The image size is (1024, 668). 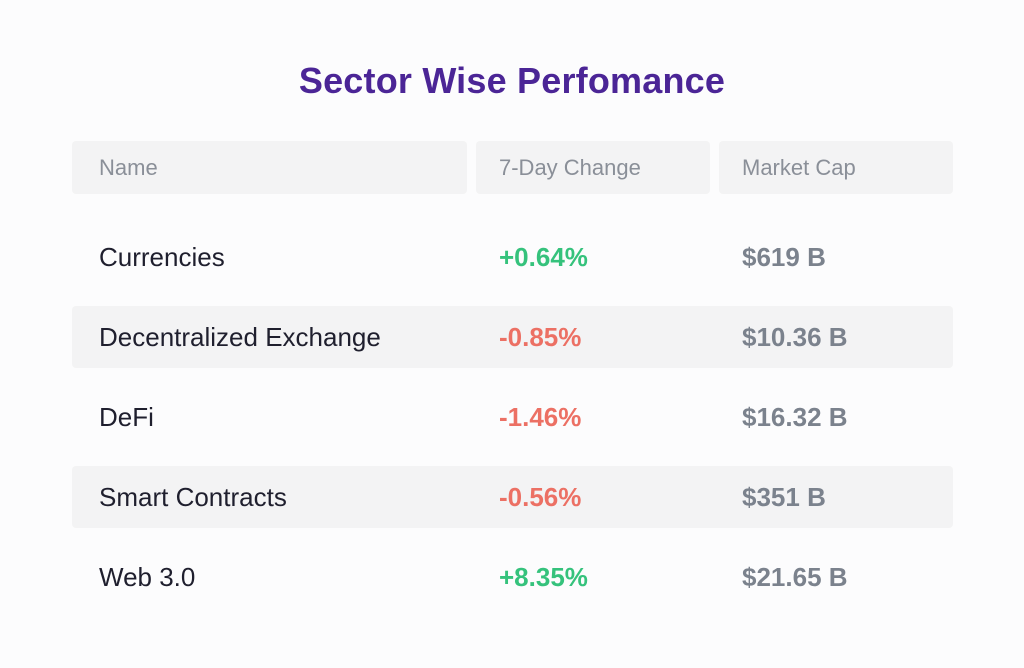 I want to click on sector-market-cap: $10.36 B, so click(x=795, y=337).